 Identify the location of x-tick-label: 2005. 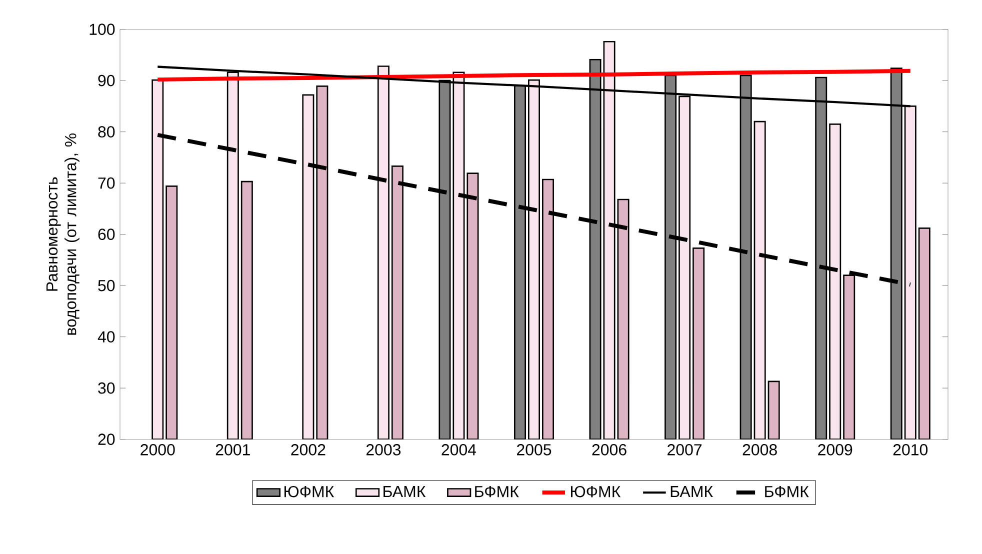
(534, 450).